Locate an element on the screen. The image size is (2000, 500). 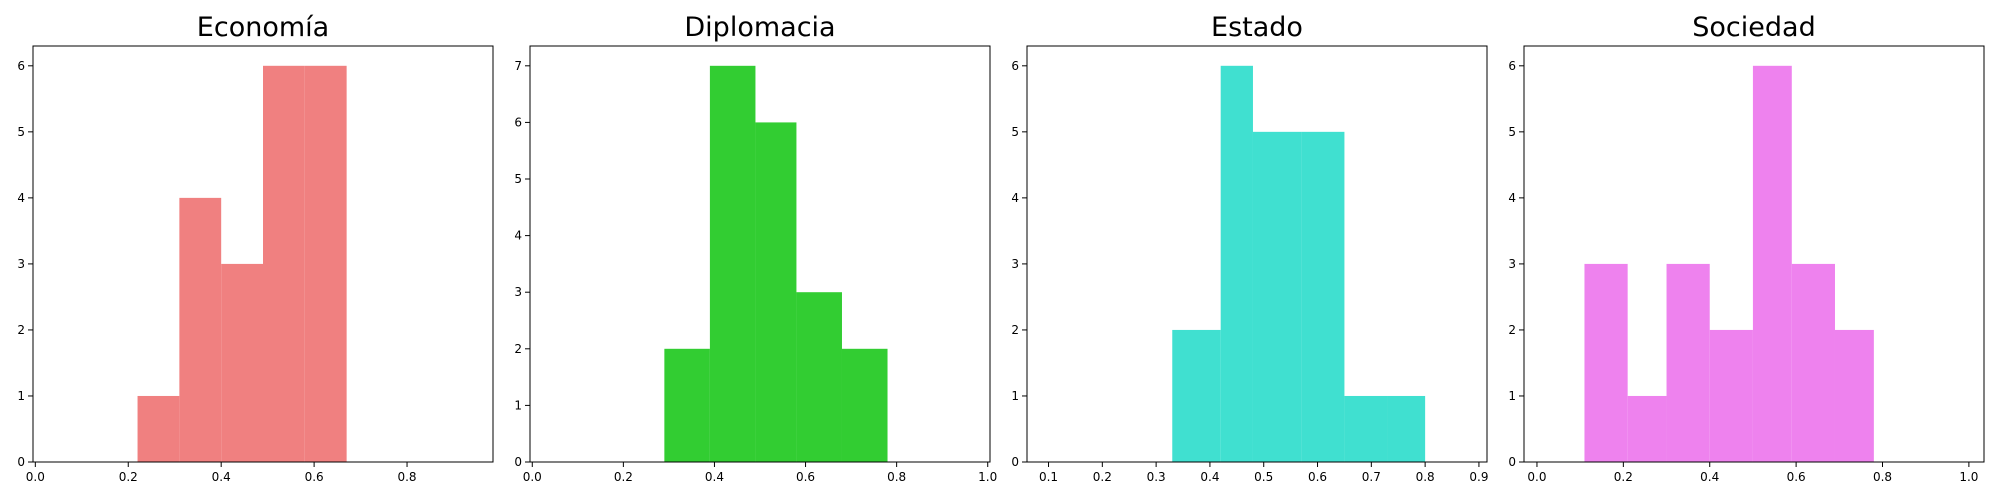
panel-title: Diplomacia is located at coordinates (759, 27).